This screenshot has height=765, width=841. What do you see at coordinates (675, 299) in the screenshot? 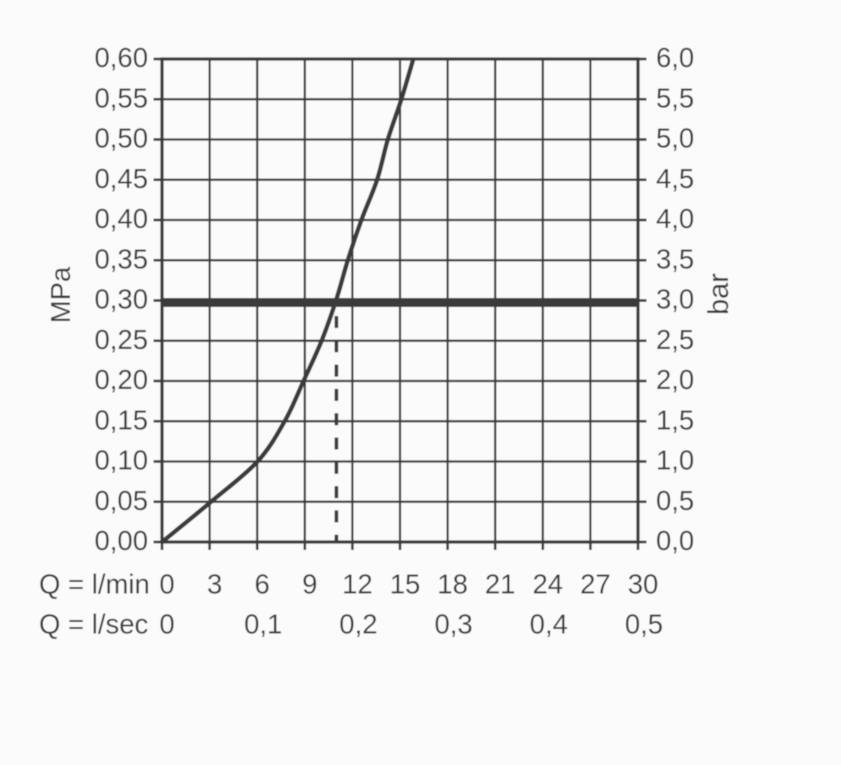
I see `svg-text: 3,0` at bounding box center [675, 299].